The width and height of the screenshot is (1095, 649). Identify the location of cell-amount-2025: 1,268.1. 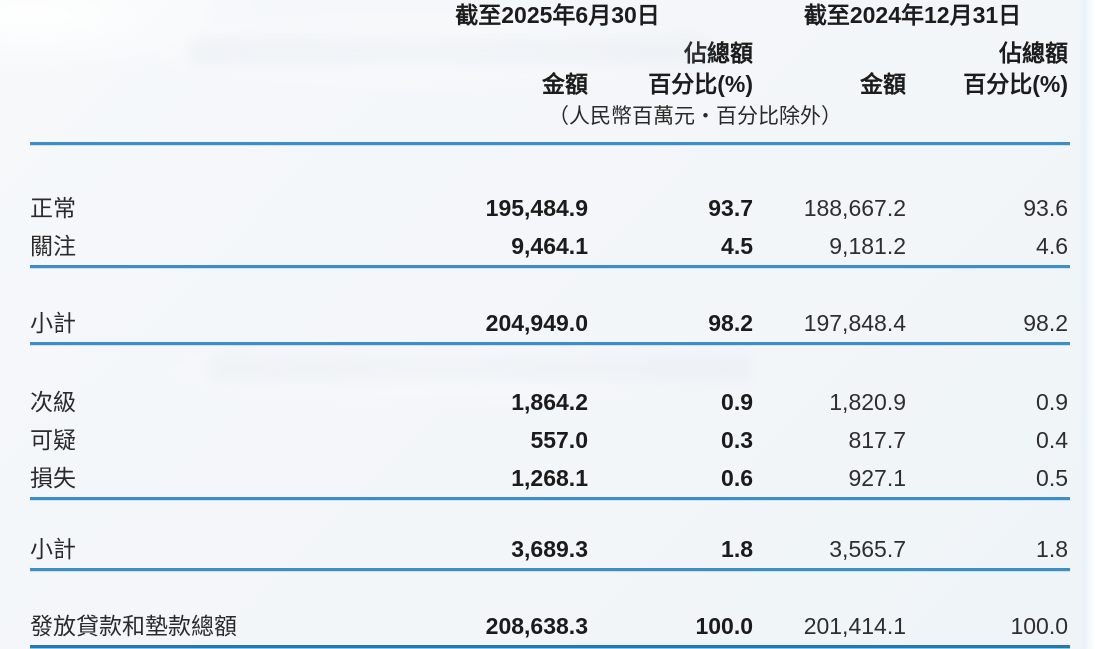
(475, 479).